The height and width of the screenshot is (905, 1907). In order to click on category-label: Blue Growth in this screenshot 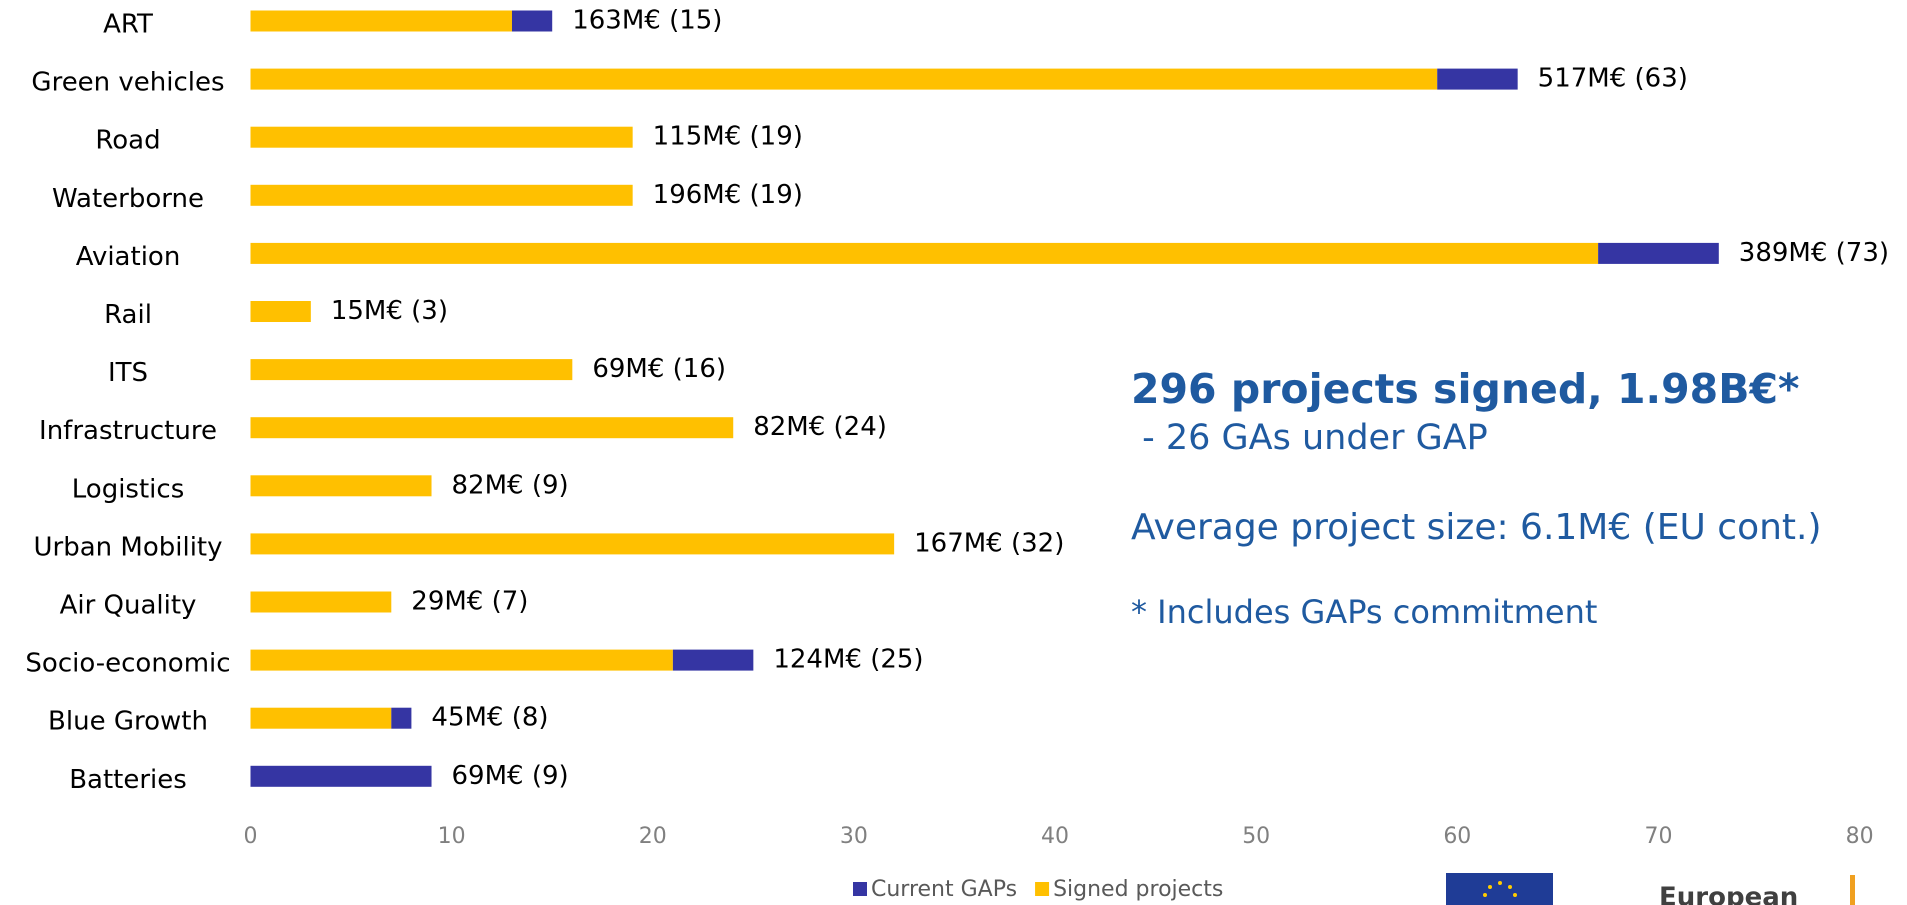, I will do `click(128, 722)`.